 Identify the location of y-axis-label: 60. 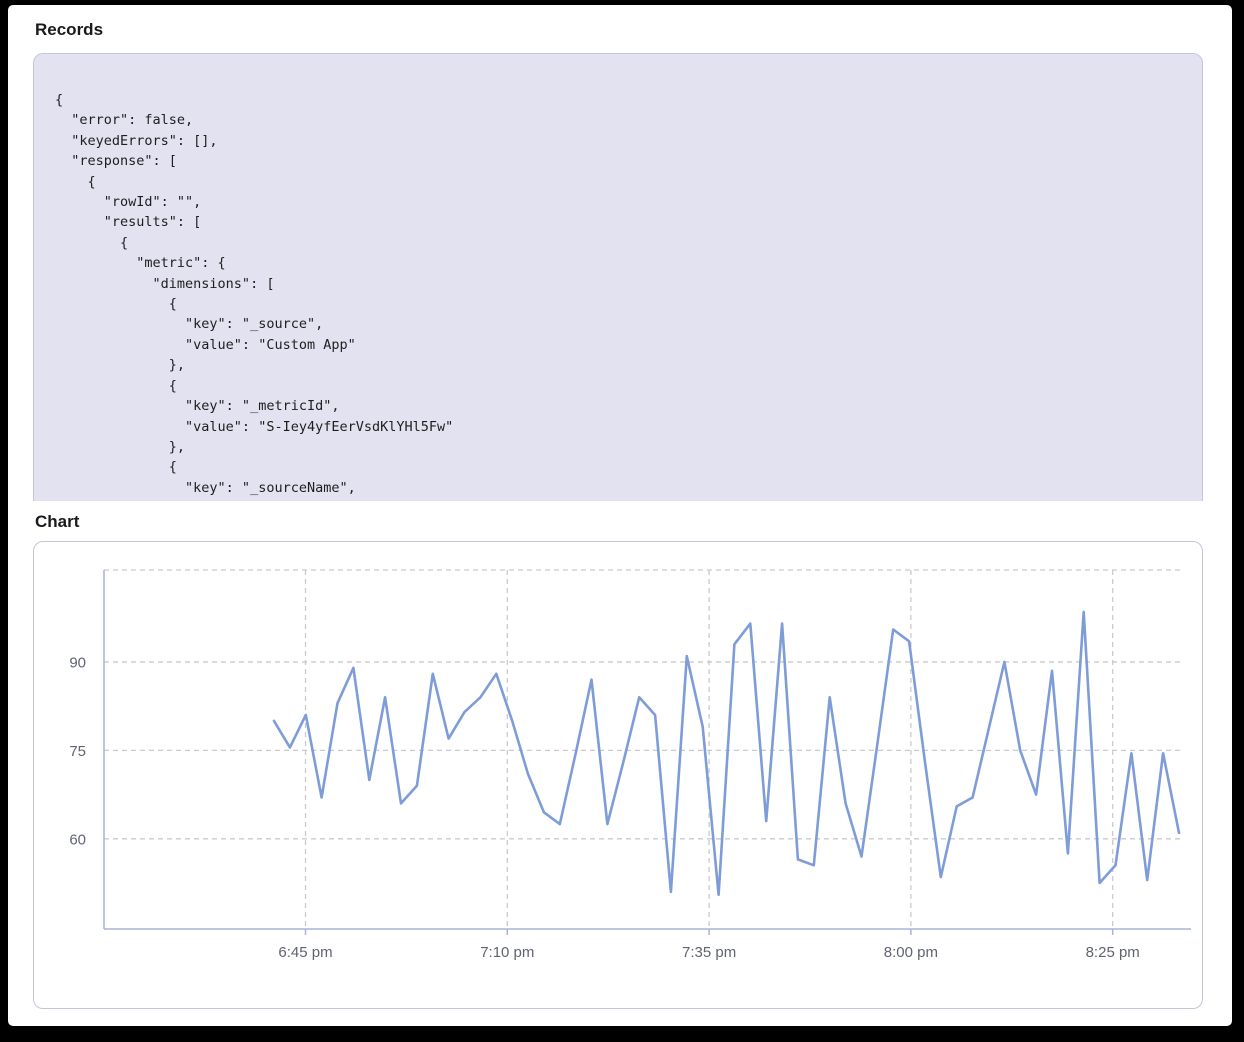
(77, 839).